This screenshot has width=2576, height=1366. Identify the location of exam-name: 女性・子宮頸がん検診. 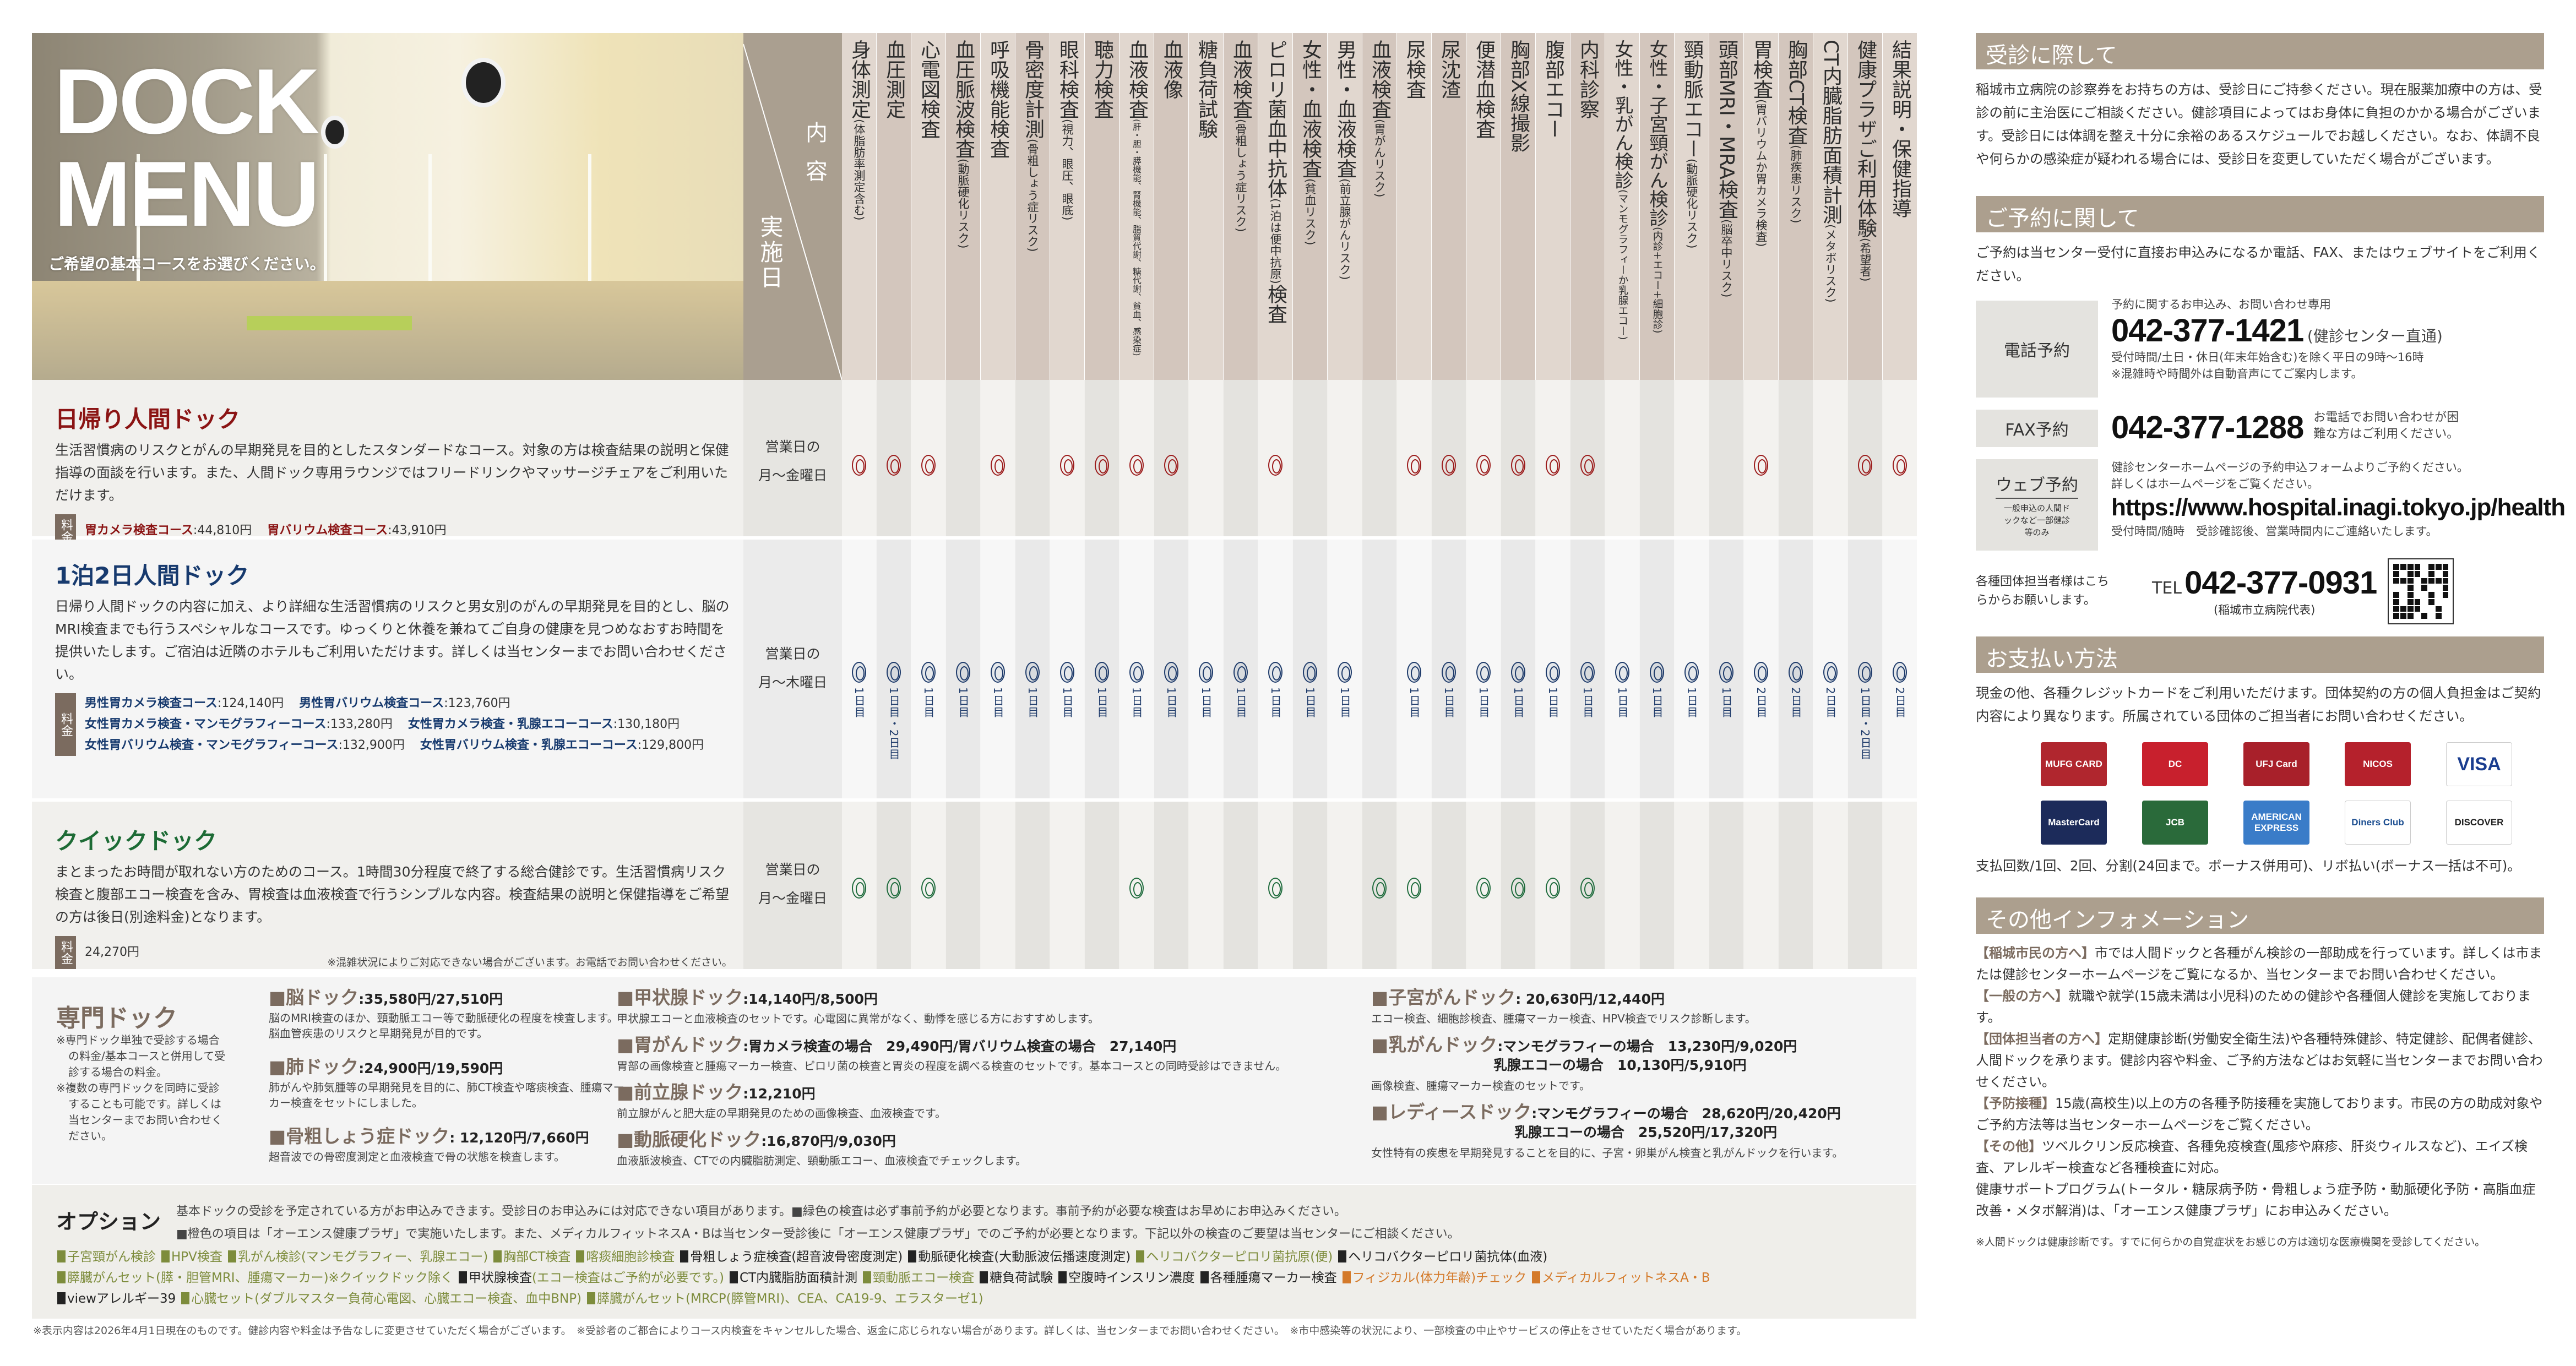
(1657, 133).